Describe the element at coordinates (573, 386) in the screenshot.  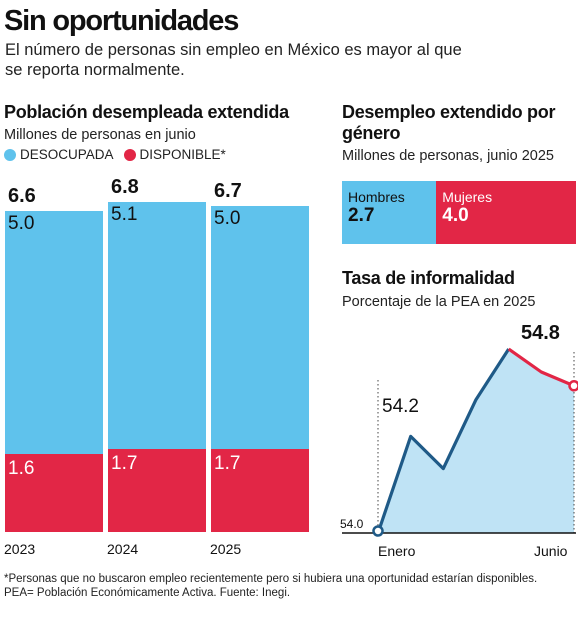
I see `end-point` at that location.